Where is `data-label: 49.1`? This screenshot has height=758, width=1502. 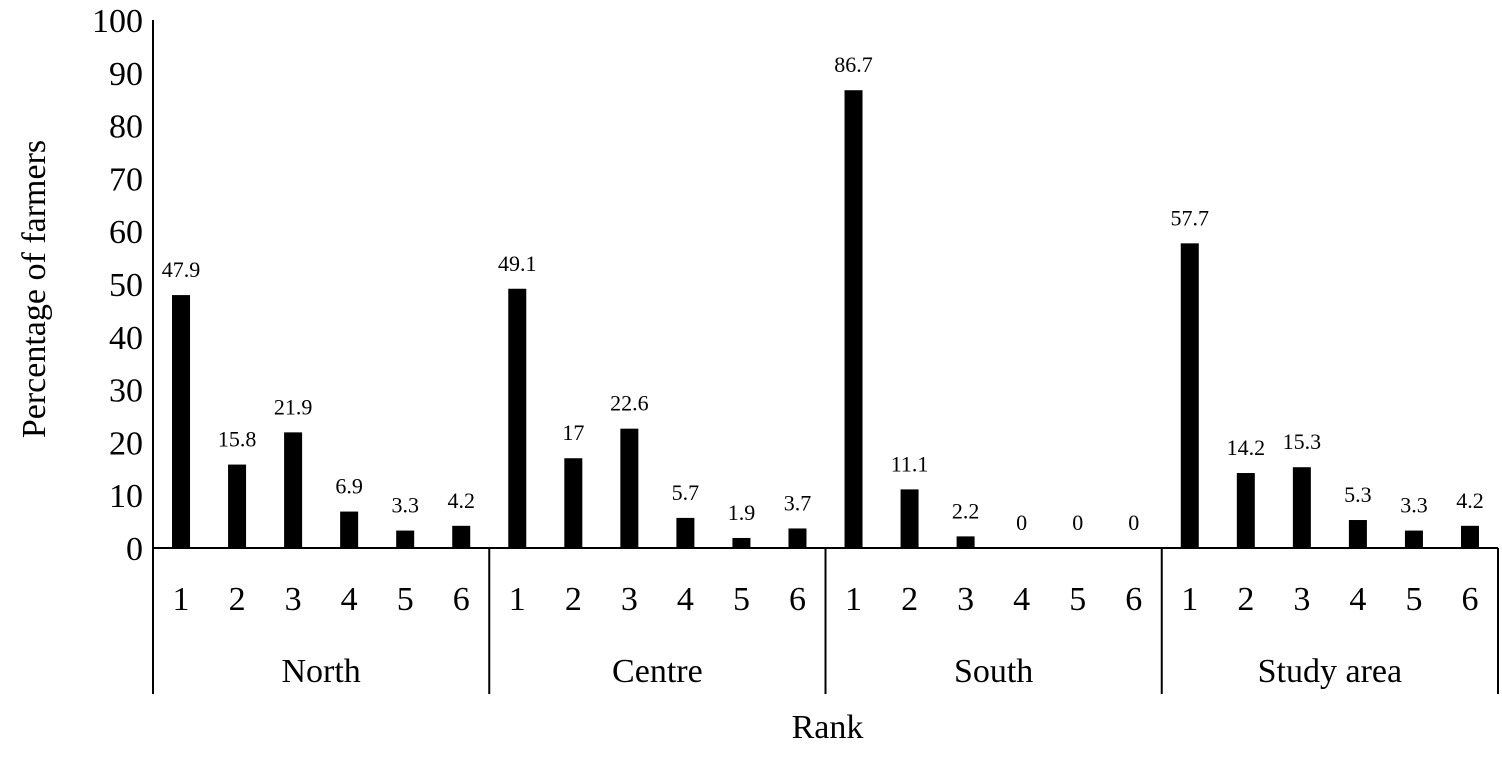 data-label: 49.1 is located at coordinates (517, 263).